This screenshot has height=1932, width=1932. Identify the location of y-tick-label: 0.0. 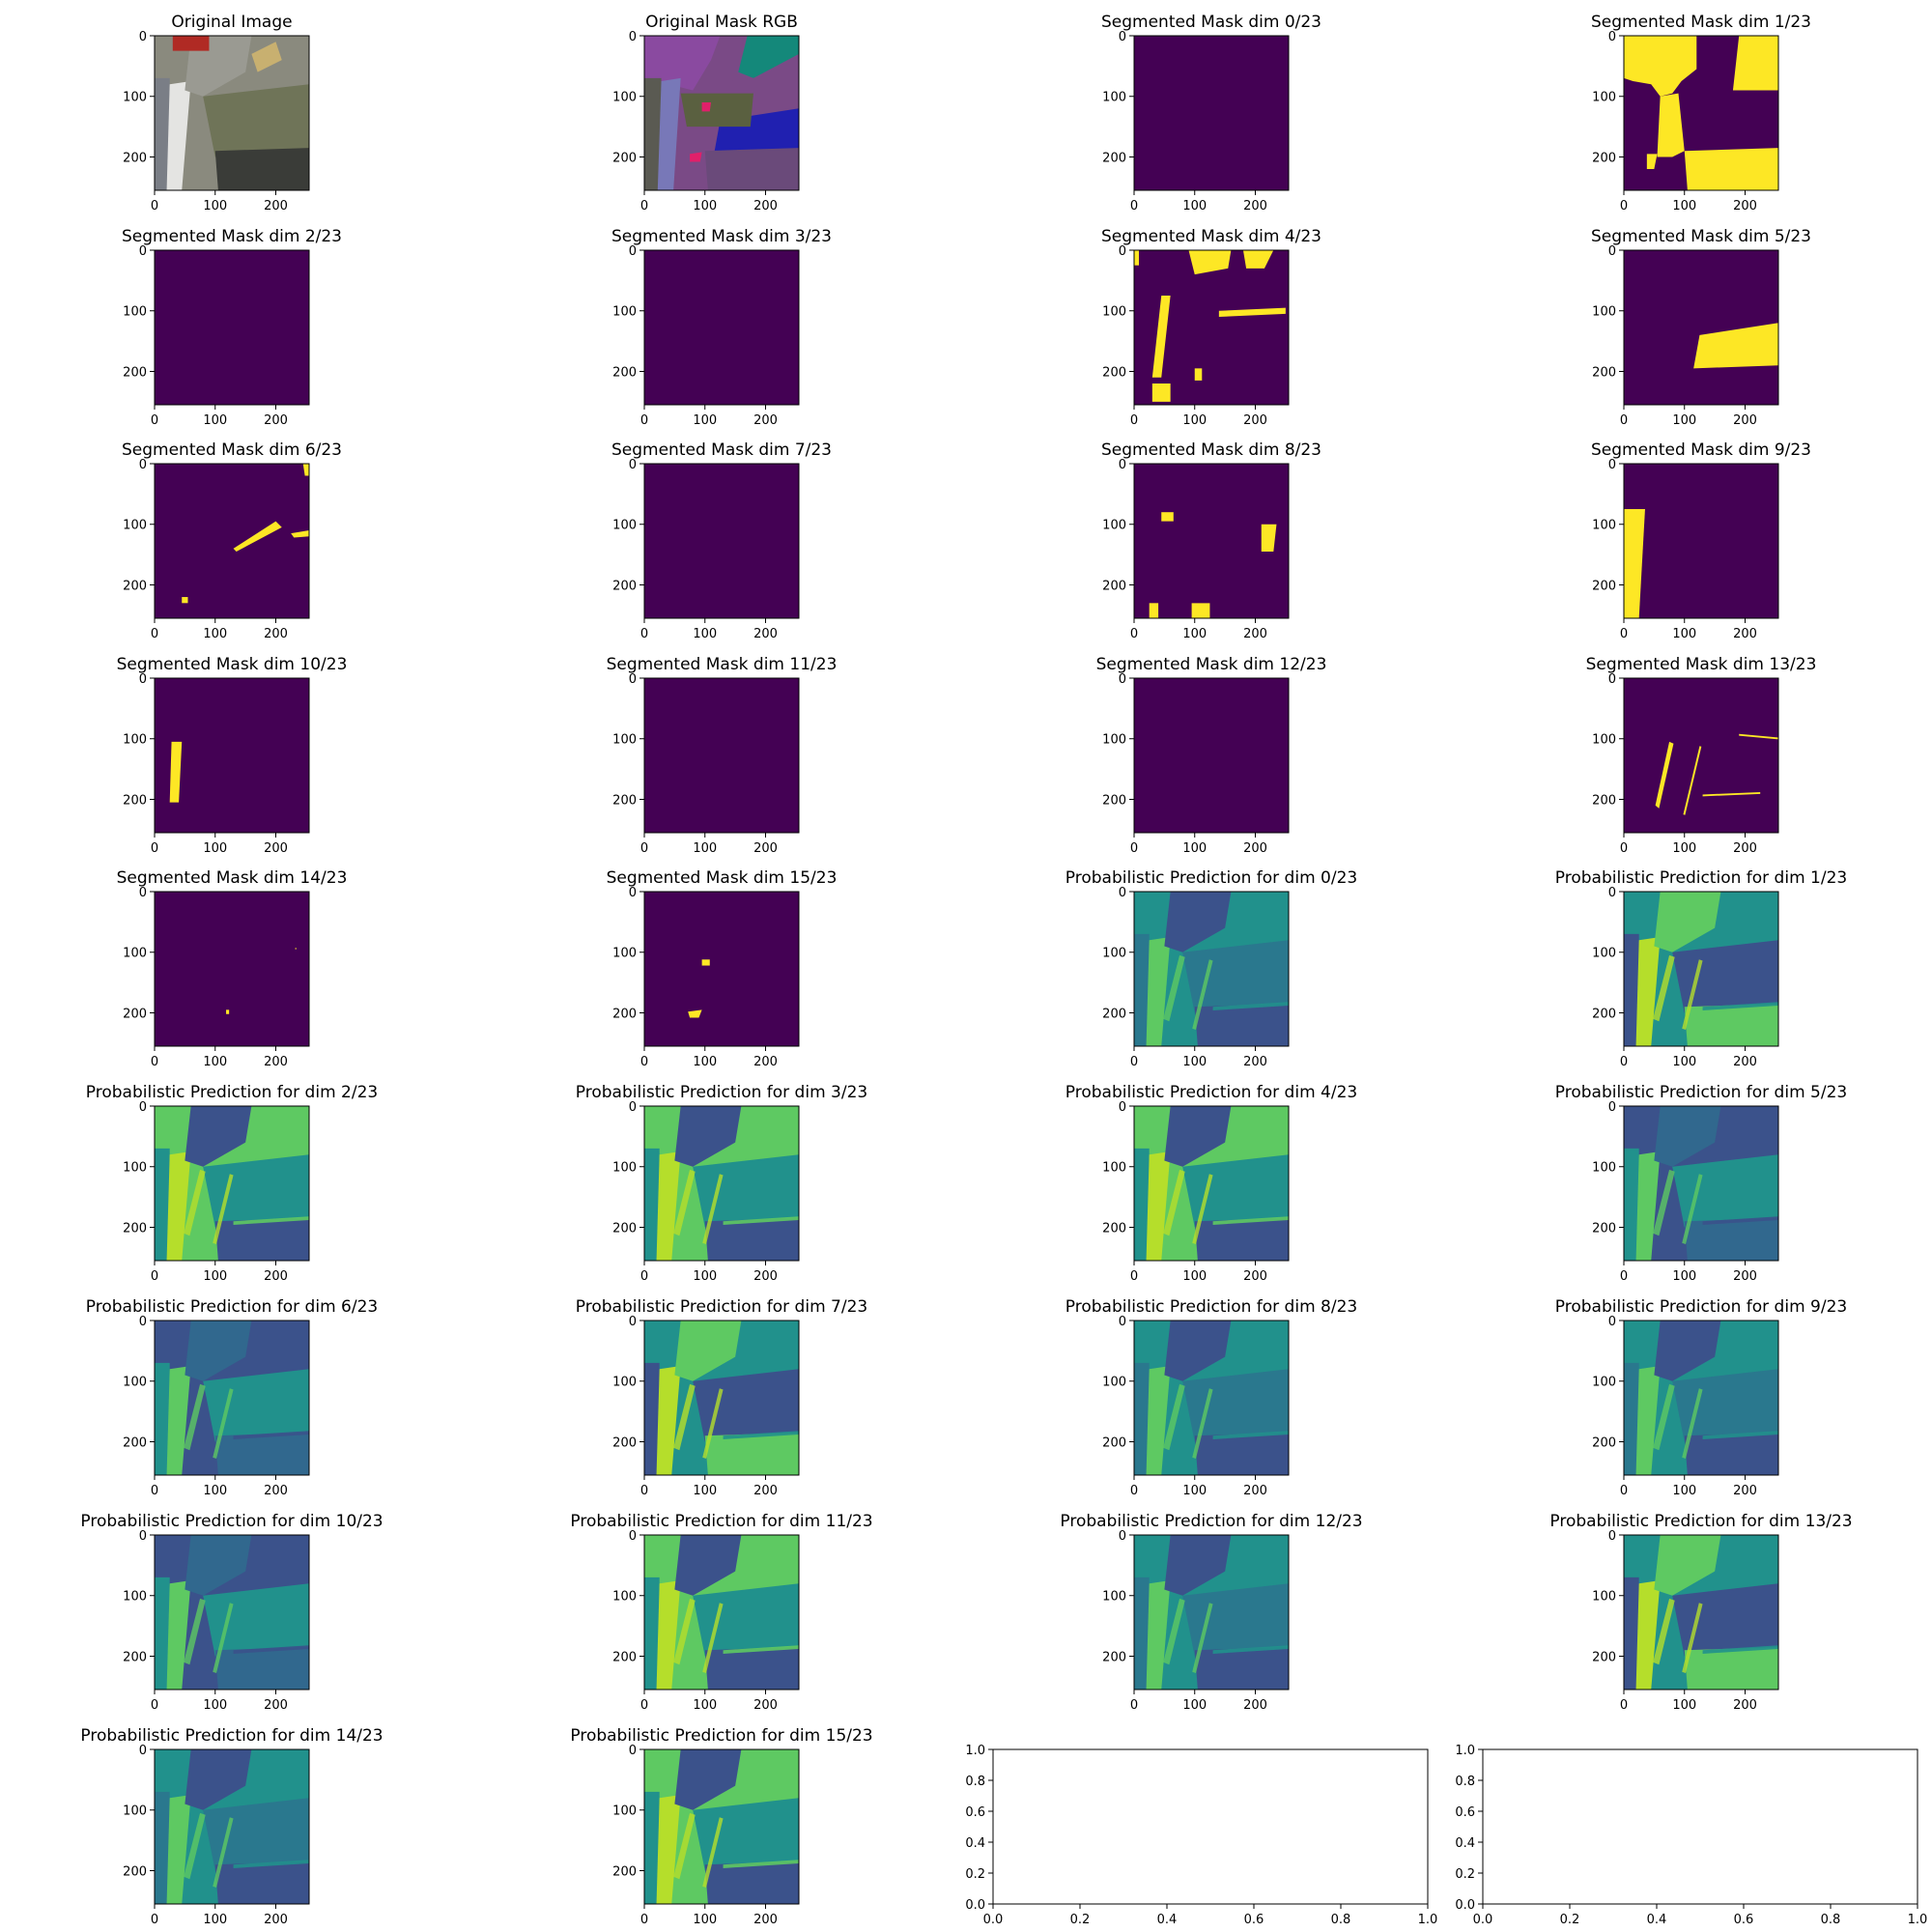
(975, 1905).